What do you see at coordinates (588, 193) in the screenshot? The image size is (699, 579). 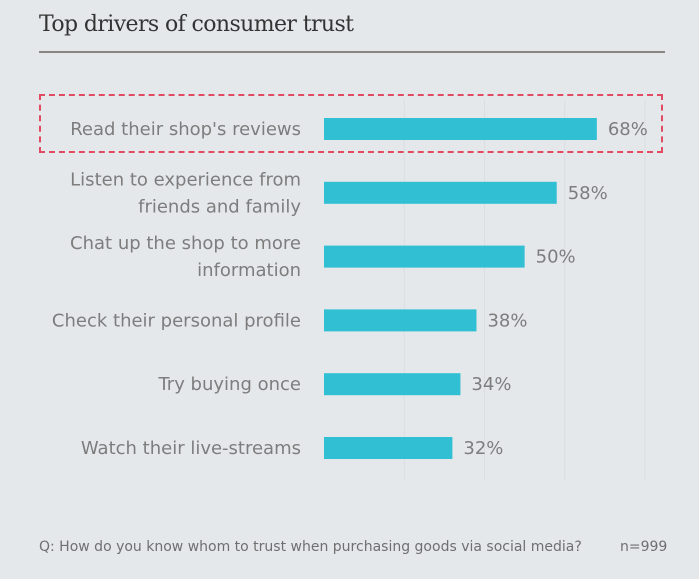 I see `value-label: 58%` at bounding box center [588, 193].